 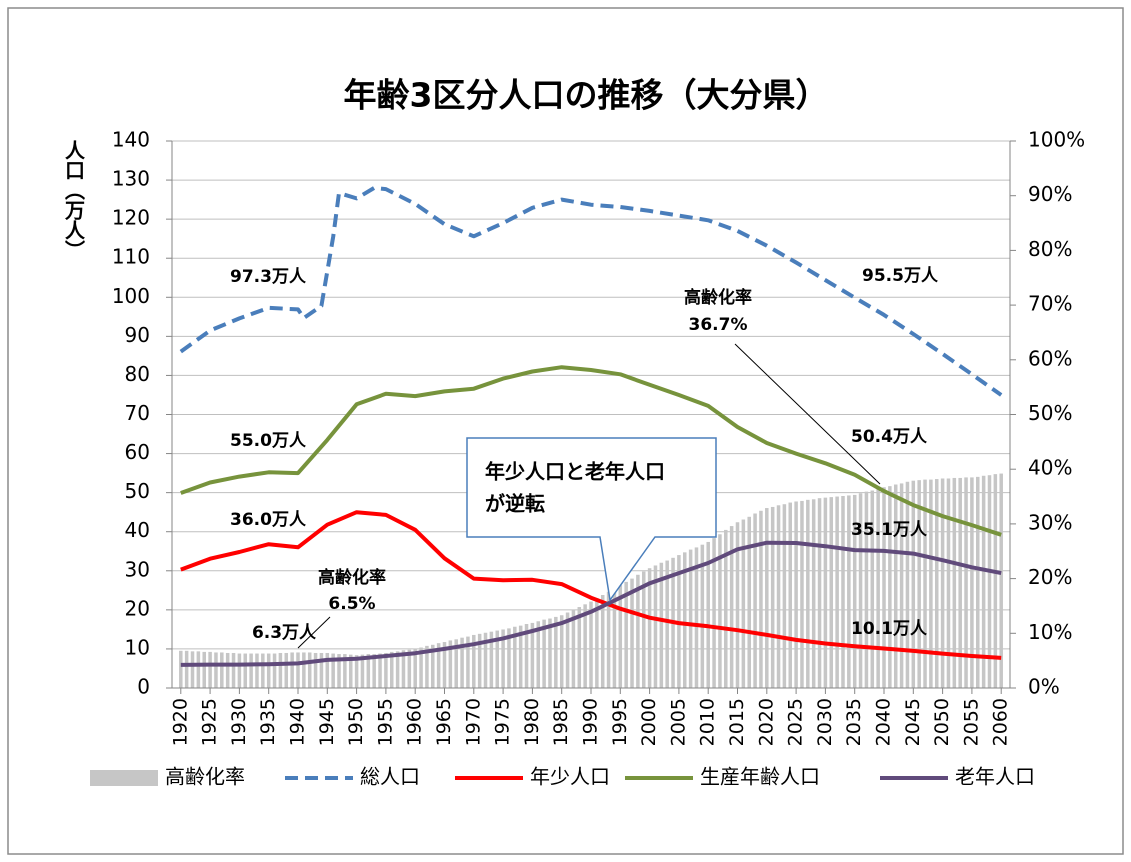 What do you see at coordinates (900, 276) in the screenshot?
I see `annotation: 95.5万人` at bounding box center [900, 276].